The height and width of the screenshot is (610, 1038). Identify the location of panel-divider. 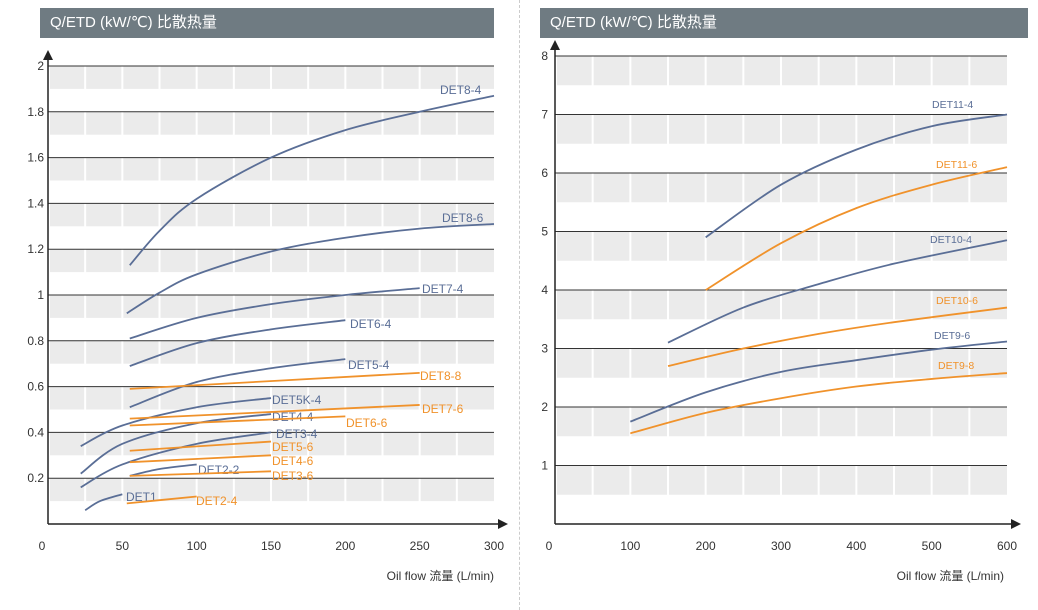
(519, 305).